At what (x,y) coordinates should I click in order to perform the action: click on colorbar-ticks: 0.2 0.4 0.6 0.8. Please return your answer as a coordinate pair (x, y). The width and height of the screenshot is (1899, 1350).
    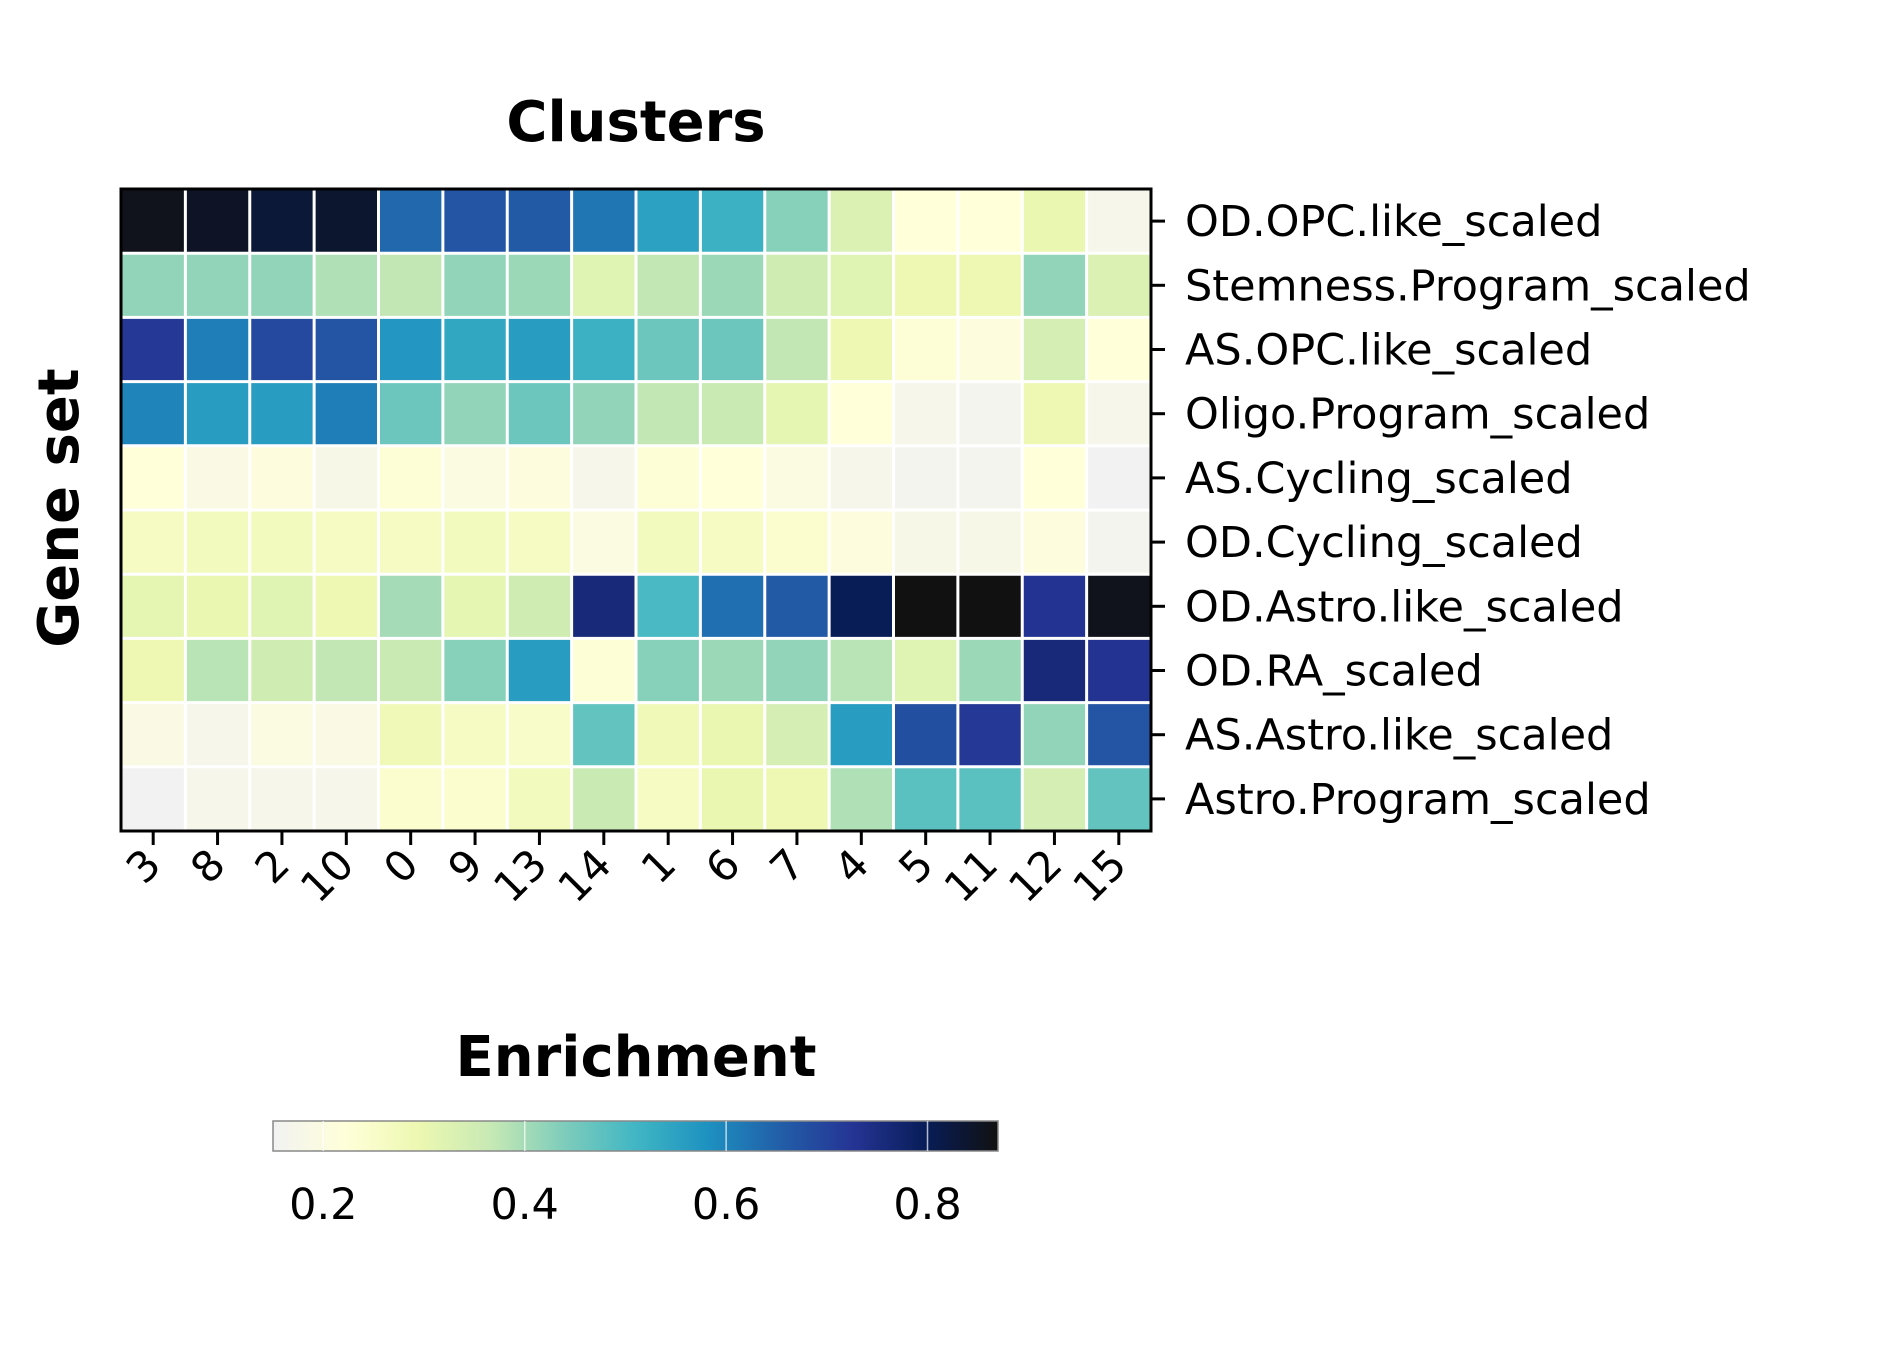
    Looking at the image, I should click on (625, 1175).